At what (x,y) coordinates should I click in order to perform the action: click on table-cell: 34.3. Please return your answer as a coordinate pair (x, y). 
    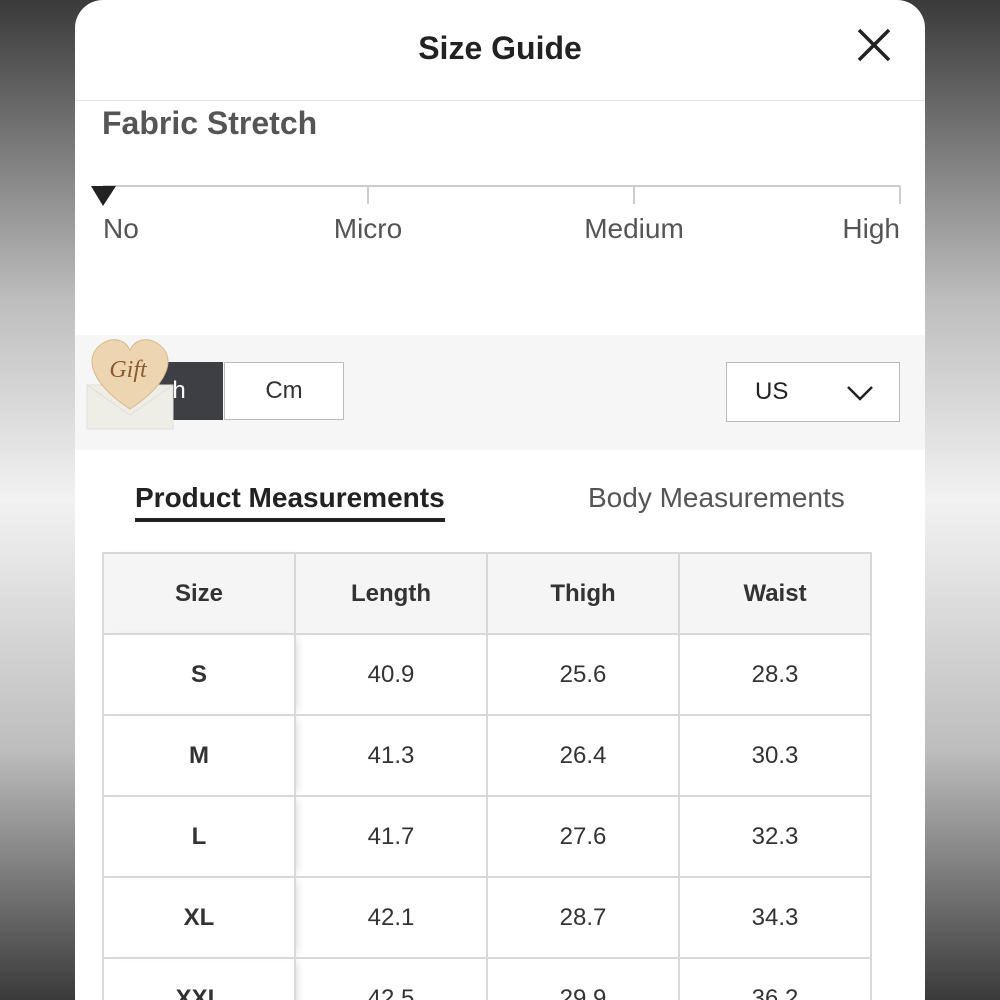
    Looking at the image, I should click on (775, 917).